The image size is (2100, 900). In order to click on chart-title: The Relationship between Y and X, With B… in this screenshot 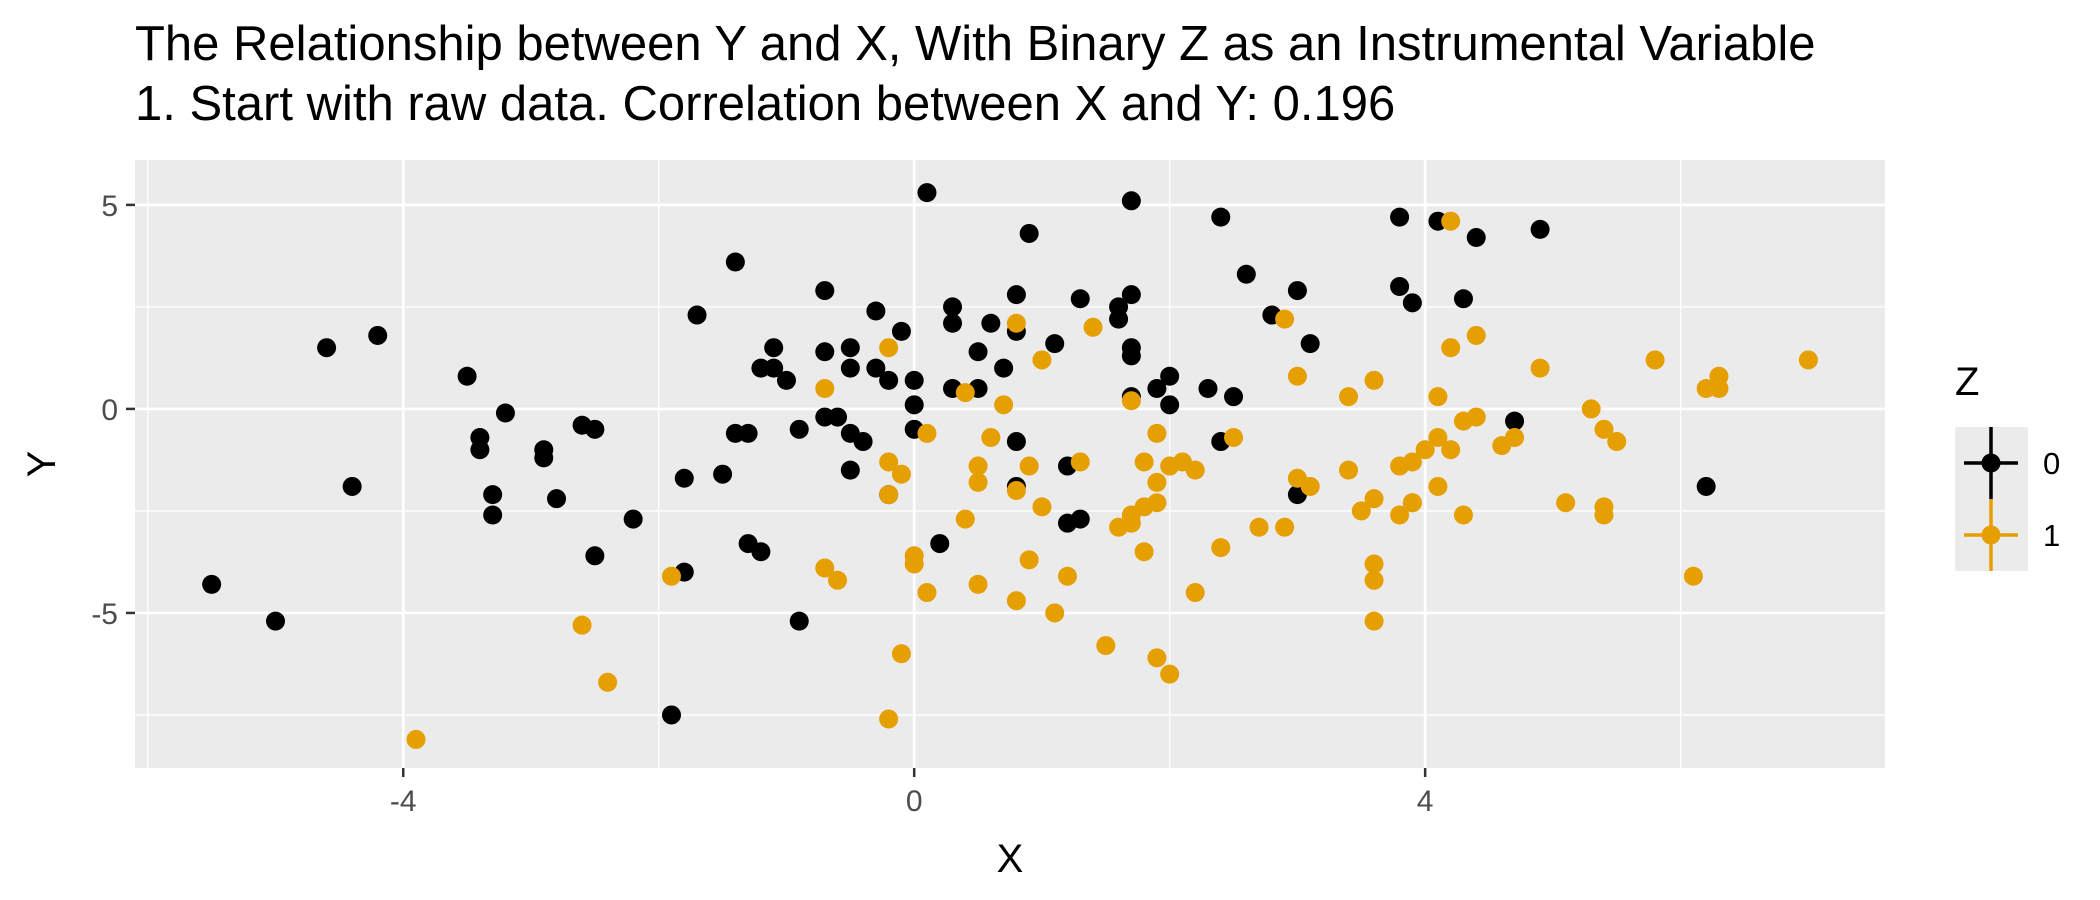, I will do `click(975, 44)`.